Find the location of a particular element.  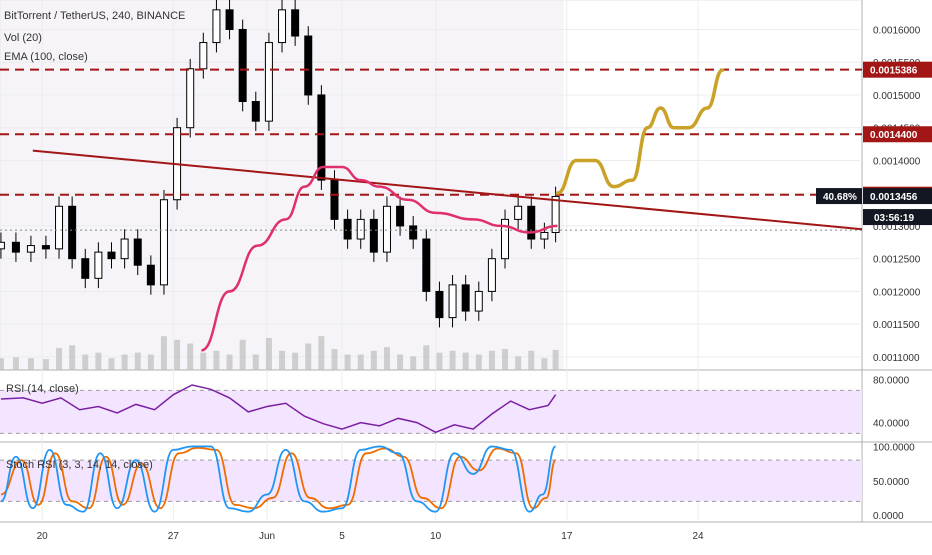

rsi-tick-label: 80.0000 is located at coordinates (891, 381).